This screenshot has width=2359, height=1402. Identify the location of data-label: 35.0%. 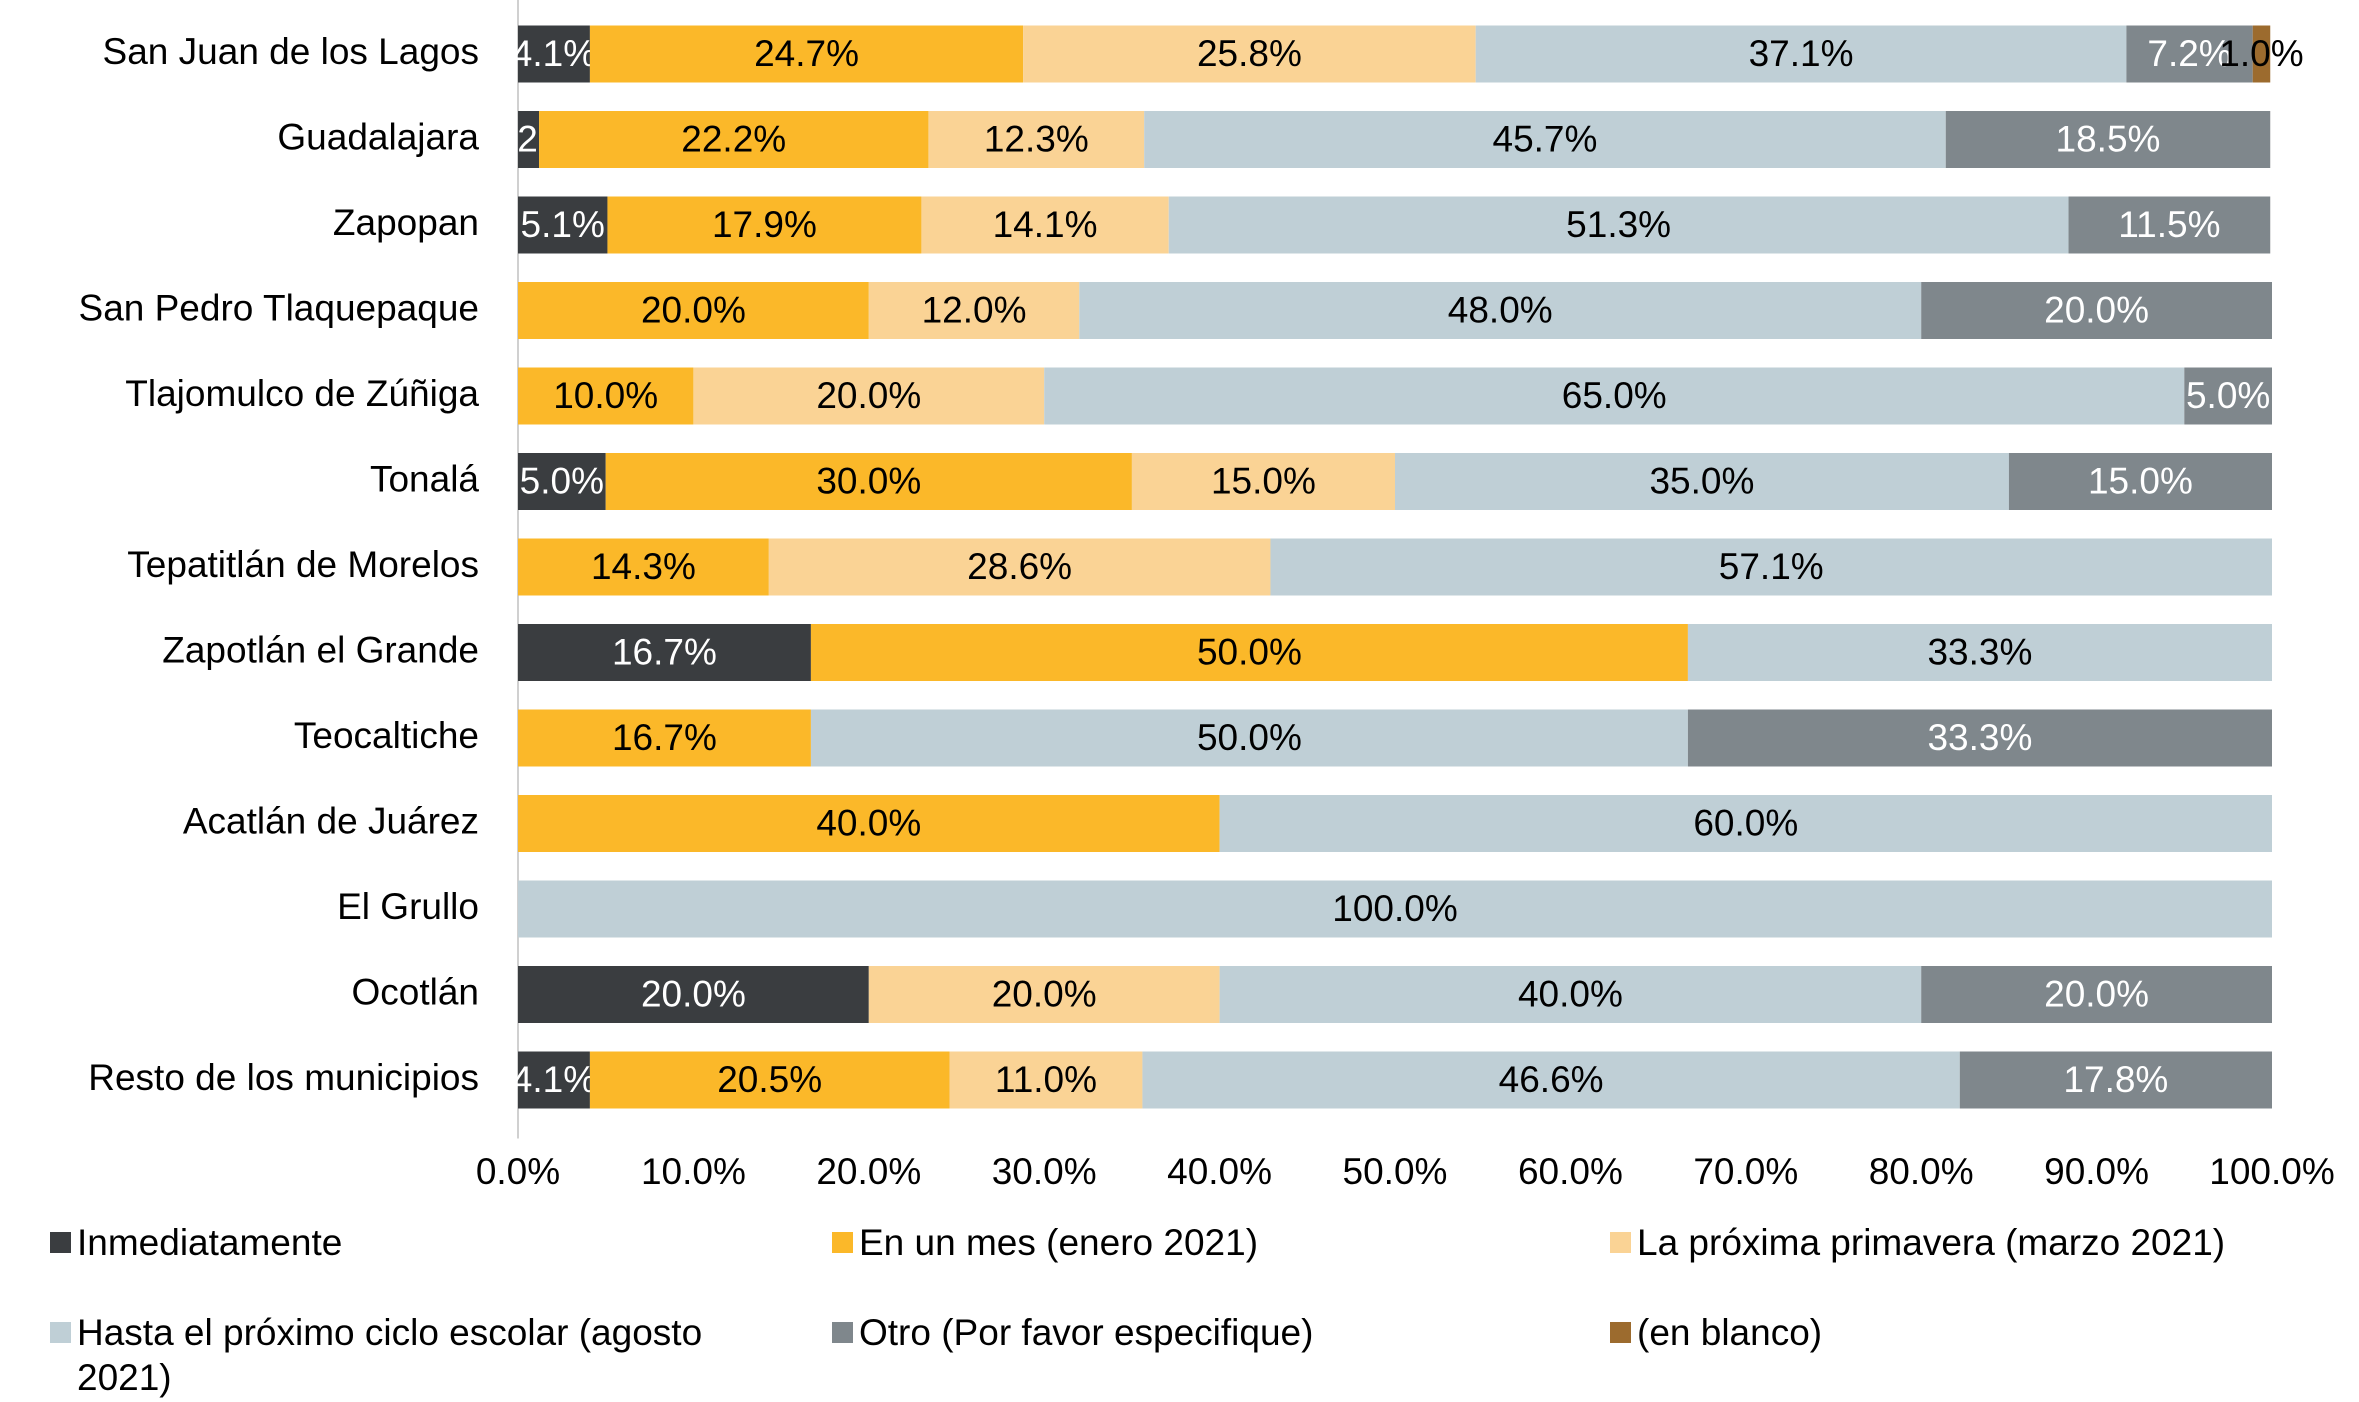
(1701, 480).